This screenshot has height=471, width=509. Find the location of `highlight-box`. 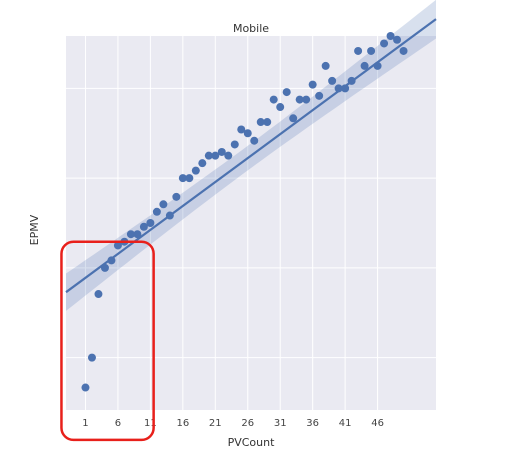

highlight-box is located at coordinates (107, 341).